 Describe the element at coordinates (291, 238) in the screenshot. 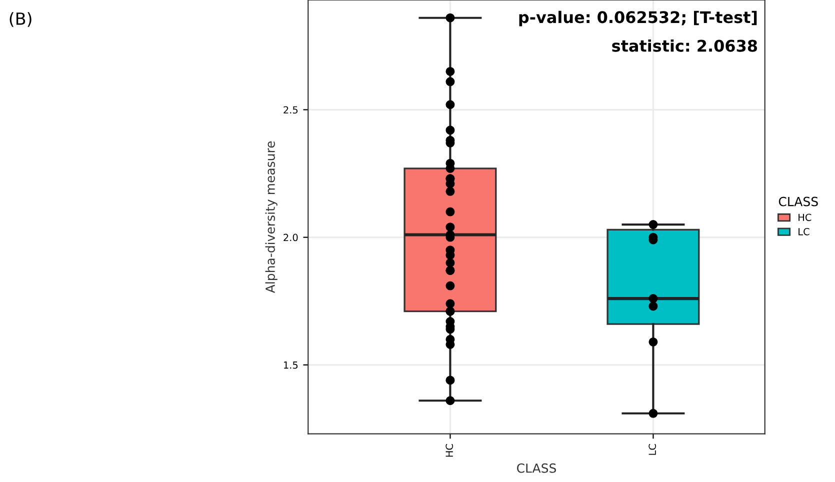

I see `y-tick-label: 2.0` at that location.